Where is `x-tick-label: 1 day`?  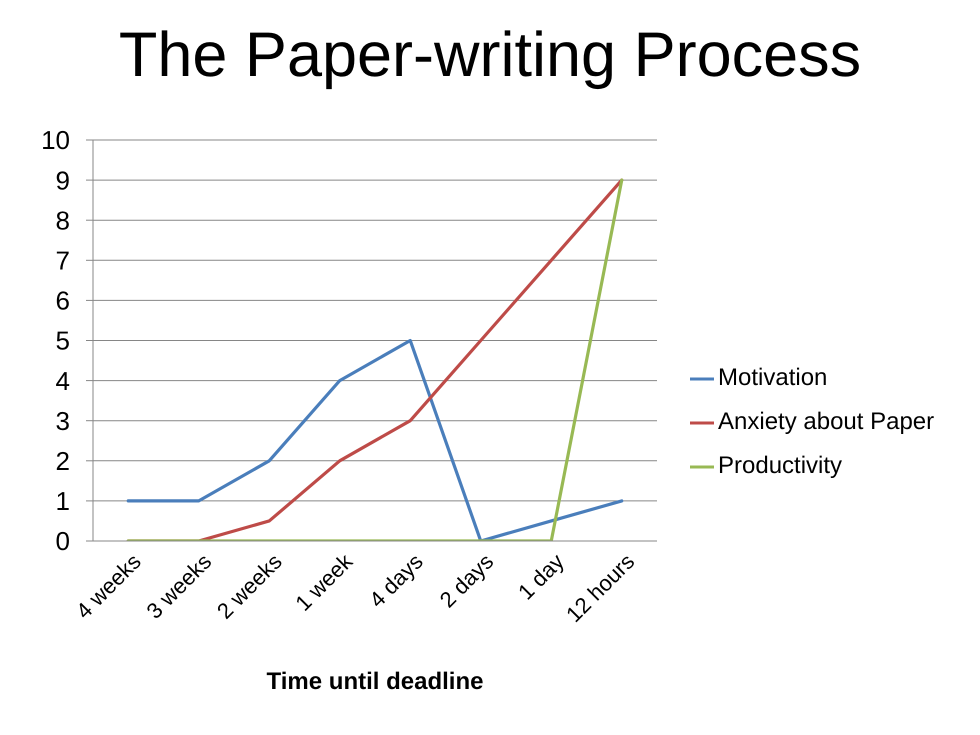
x-tick-label: 1 day is located at coordinates (541, 576).